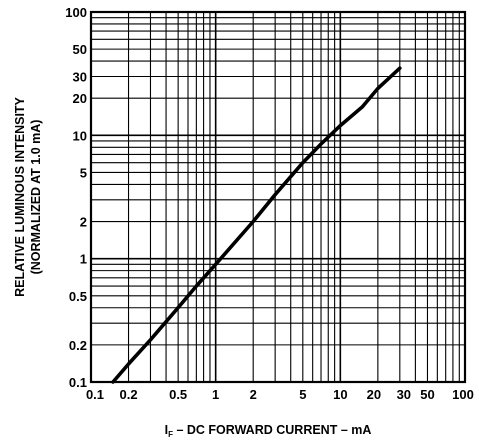 This screenshot has width=479, height=444. What do you see at coordinates (166, 430) in the screenshot?
I see `x-axis-label-prefix: I` at bounding box center [166, 430].